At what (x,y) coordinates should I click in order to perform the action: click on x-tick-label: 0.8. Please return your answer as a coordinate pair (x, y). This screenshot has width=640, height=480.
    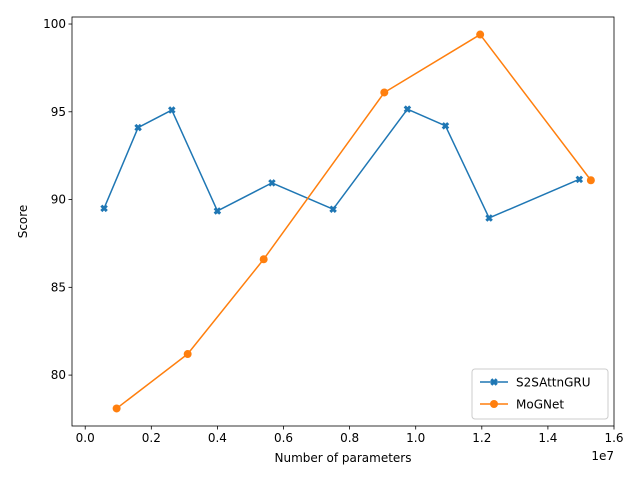
    Looking at the image, I should click on (349, 438).